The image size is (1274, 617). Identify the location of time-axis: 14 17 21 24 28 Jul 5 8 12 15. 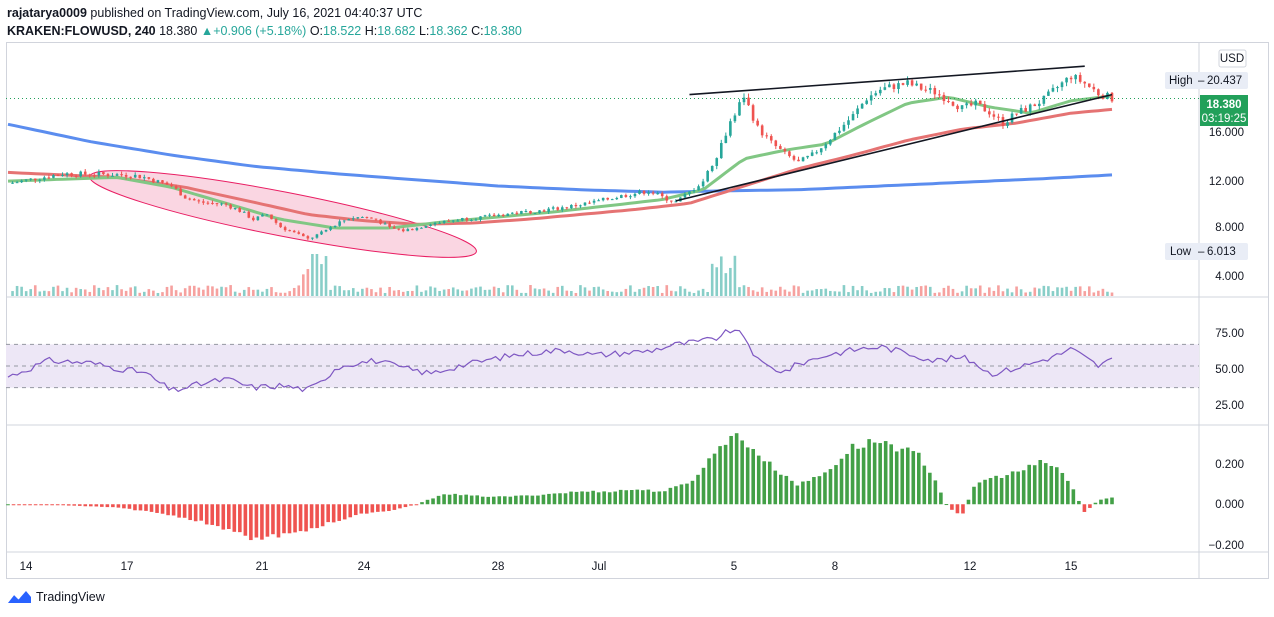
(549, 567).